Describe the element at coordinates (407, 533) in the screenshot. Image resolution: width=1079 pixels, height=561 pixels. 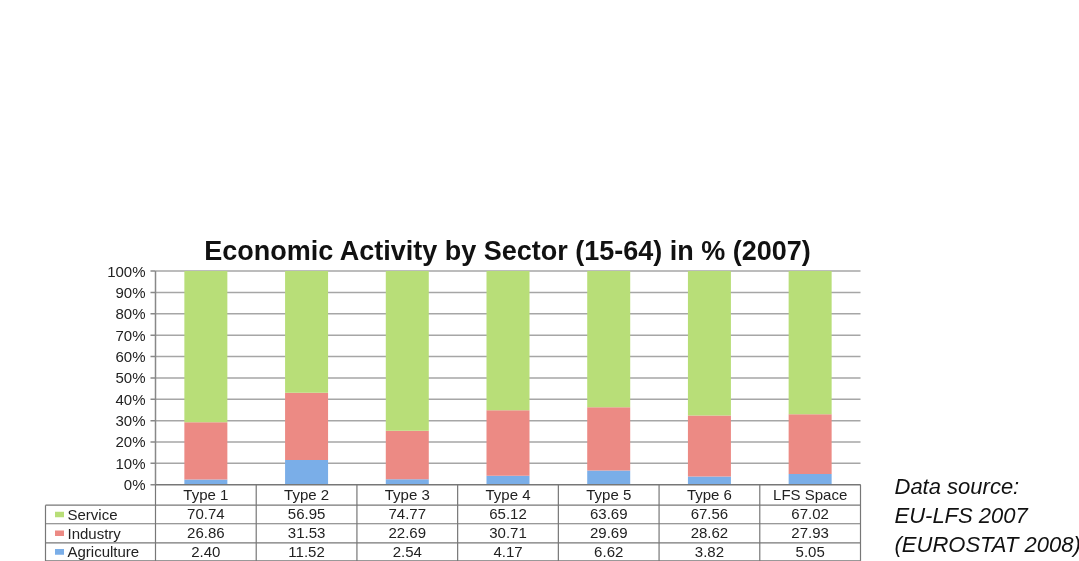
I see `data-label: 22.69` at that location.